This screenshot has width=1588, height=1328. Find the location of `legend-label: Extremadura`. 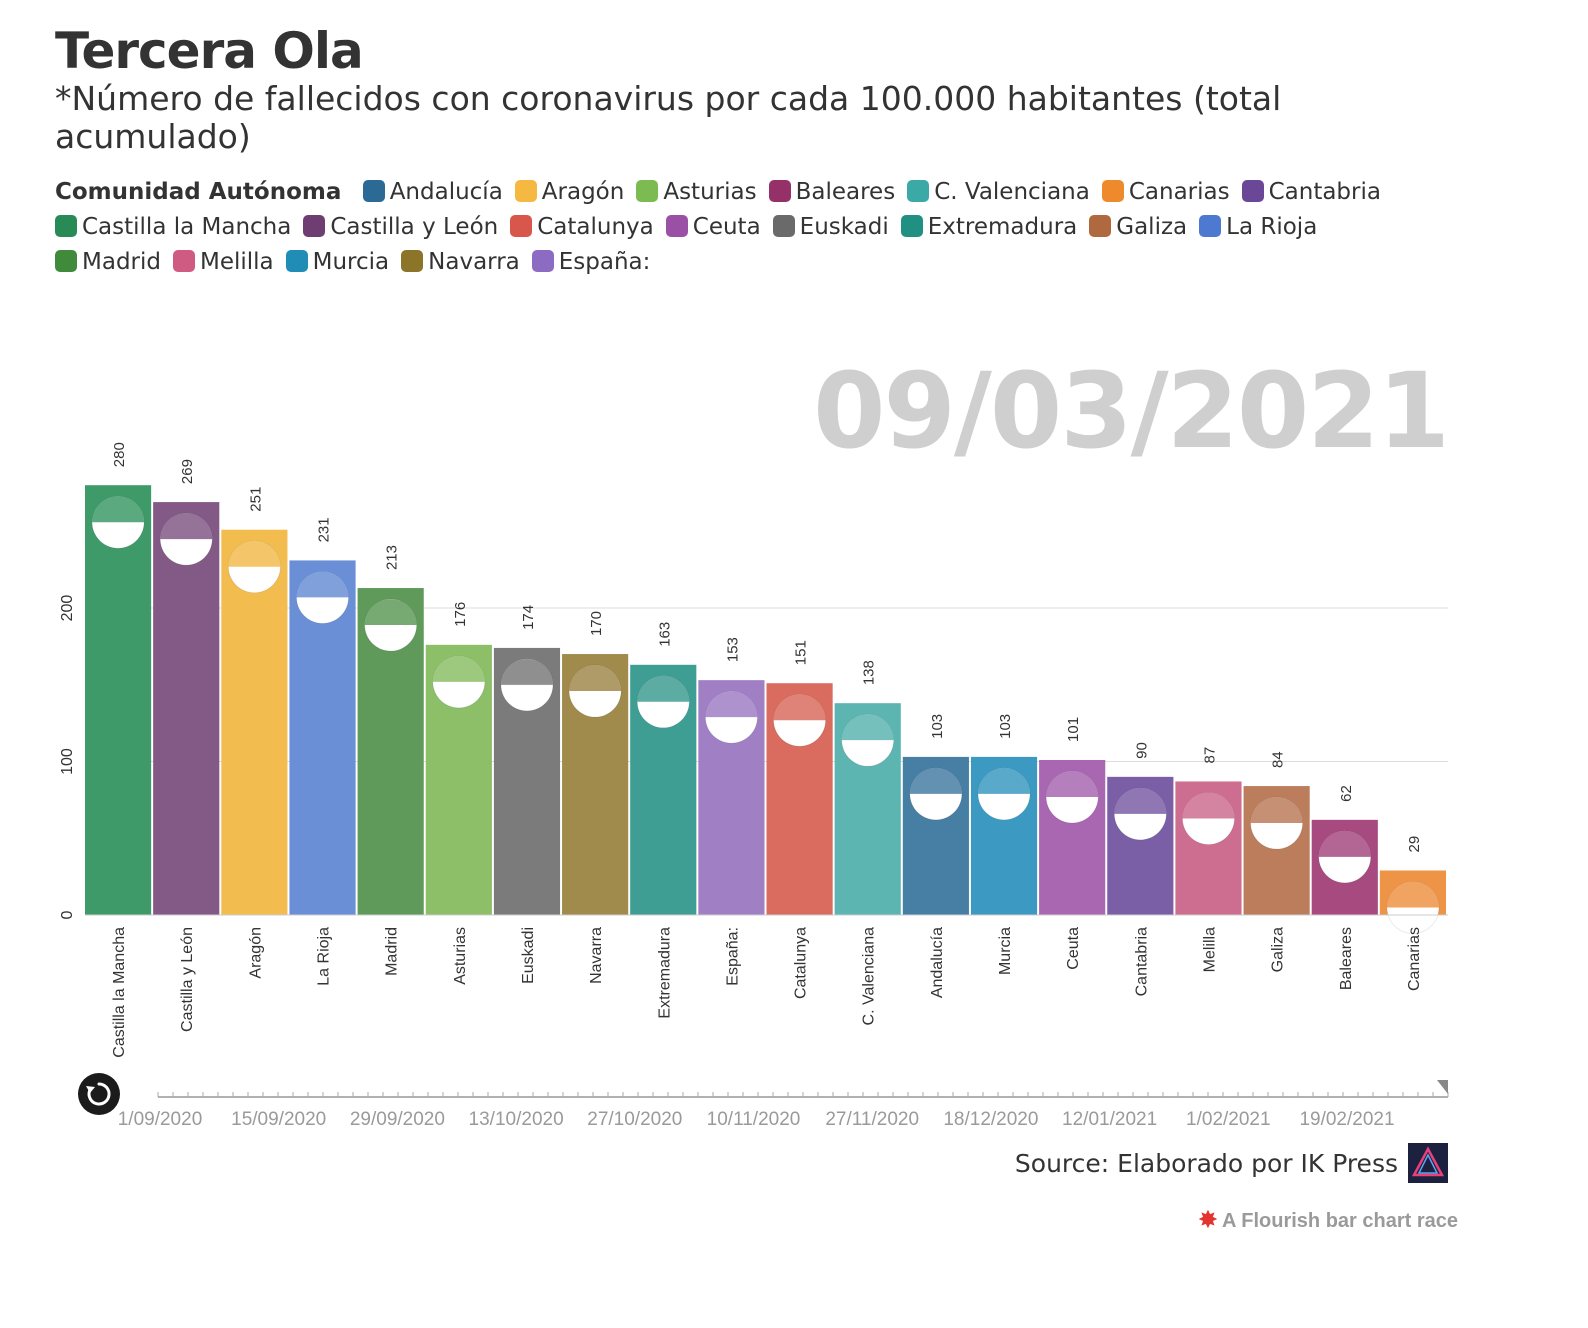

legend-label: Extremadura is located at coordinates (1002, 227).